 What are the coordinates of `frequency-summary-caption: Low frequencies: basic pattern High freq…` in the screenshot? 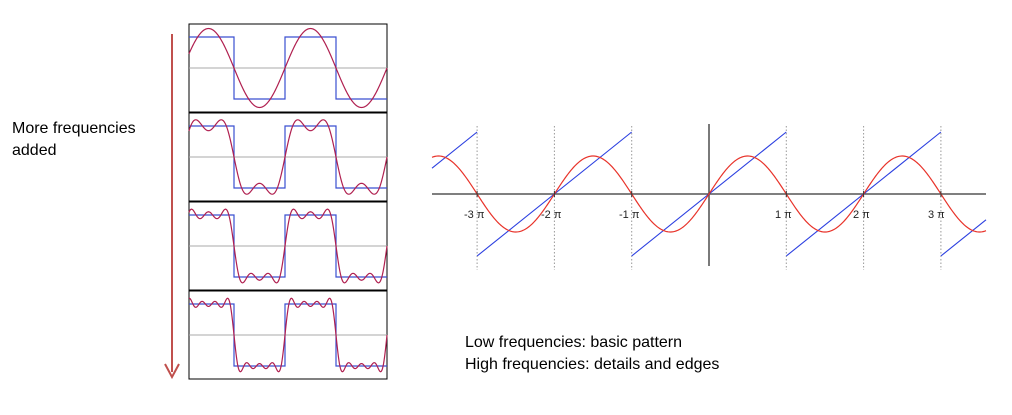 It's located at (592, 354).